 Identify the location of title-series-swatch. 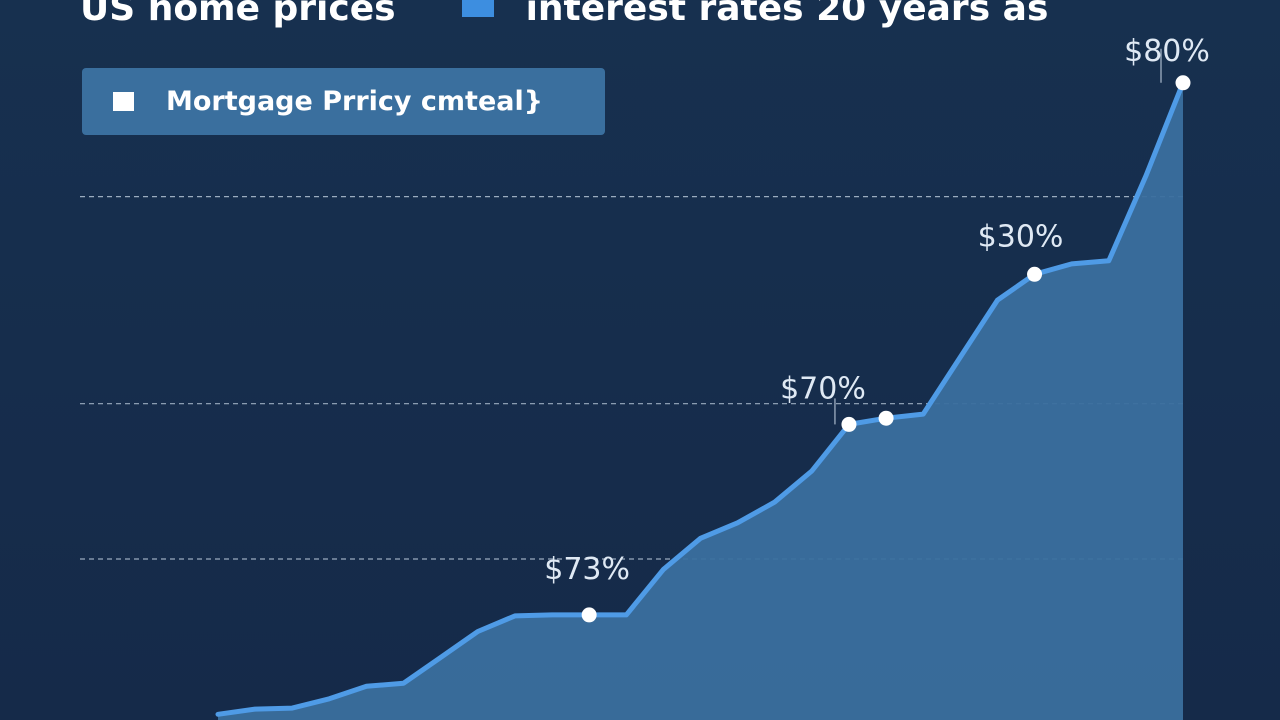
(477, 8).